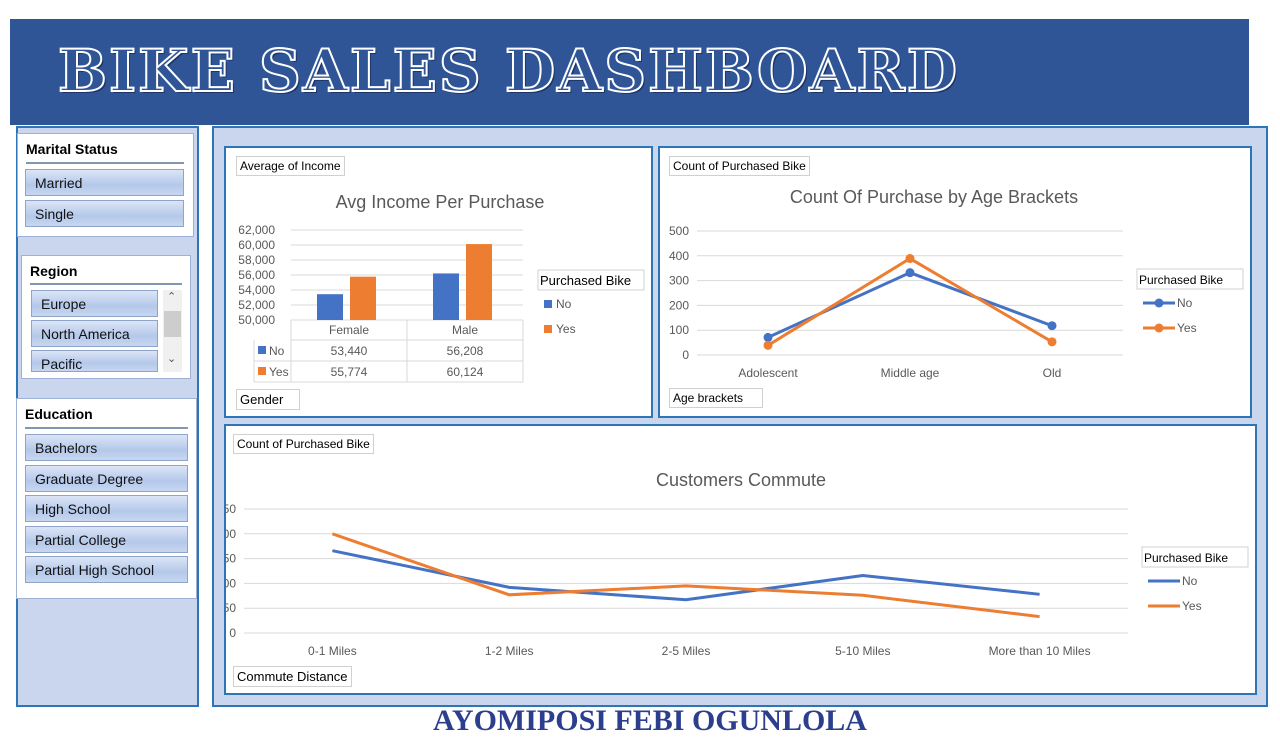 The image size is (1280, 742). I want to click on slicer-item-north-america: North America, so click(94, 333).